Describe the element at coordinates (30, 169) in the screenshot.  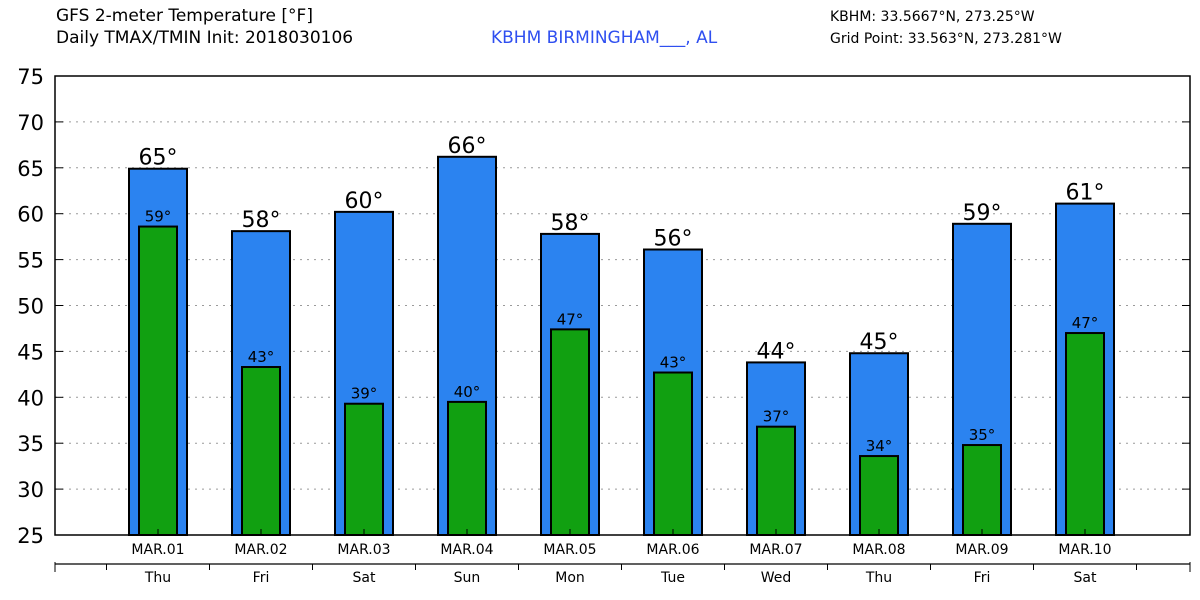
I see `y-tick-label: 65` at that location.